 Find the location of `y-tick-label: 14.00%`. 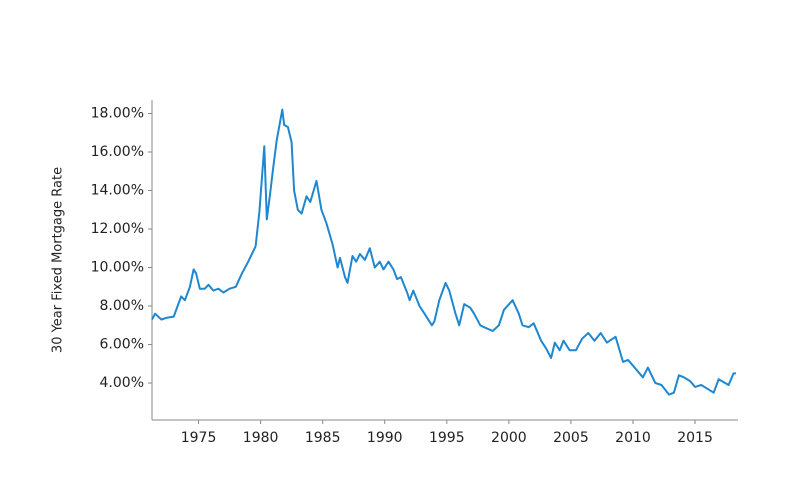

y-tick-label: 14.00% is located at coordinates (117, 190).